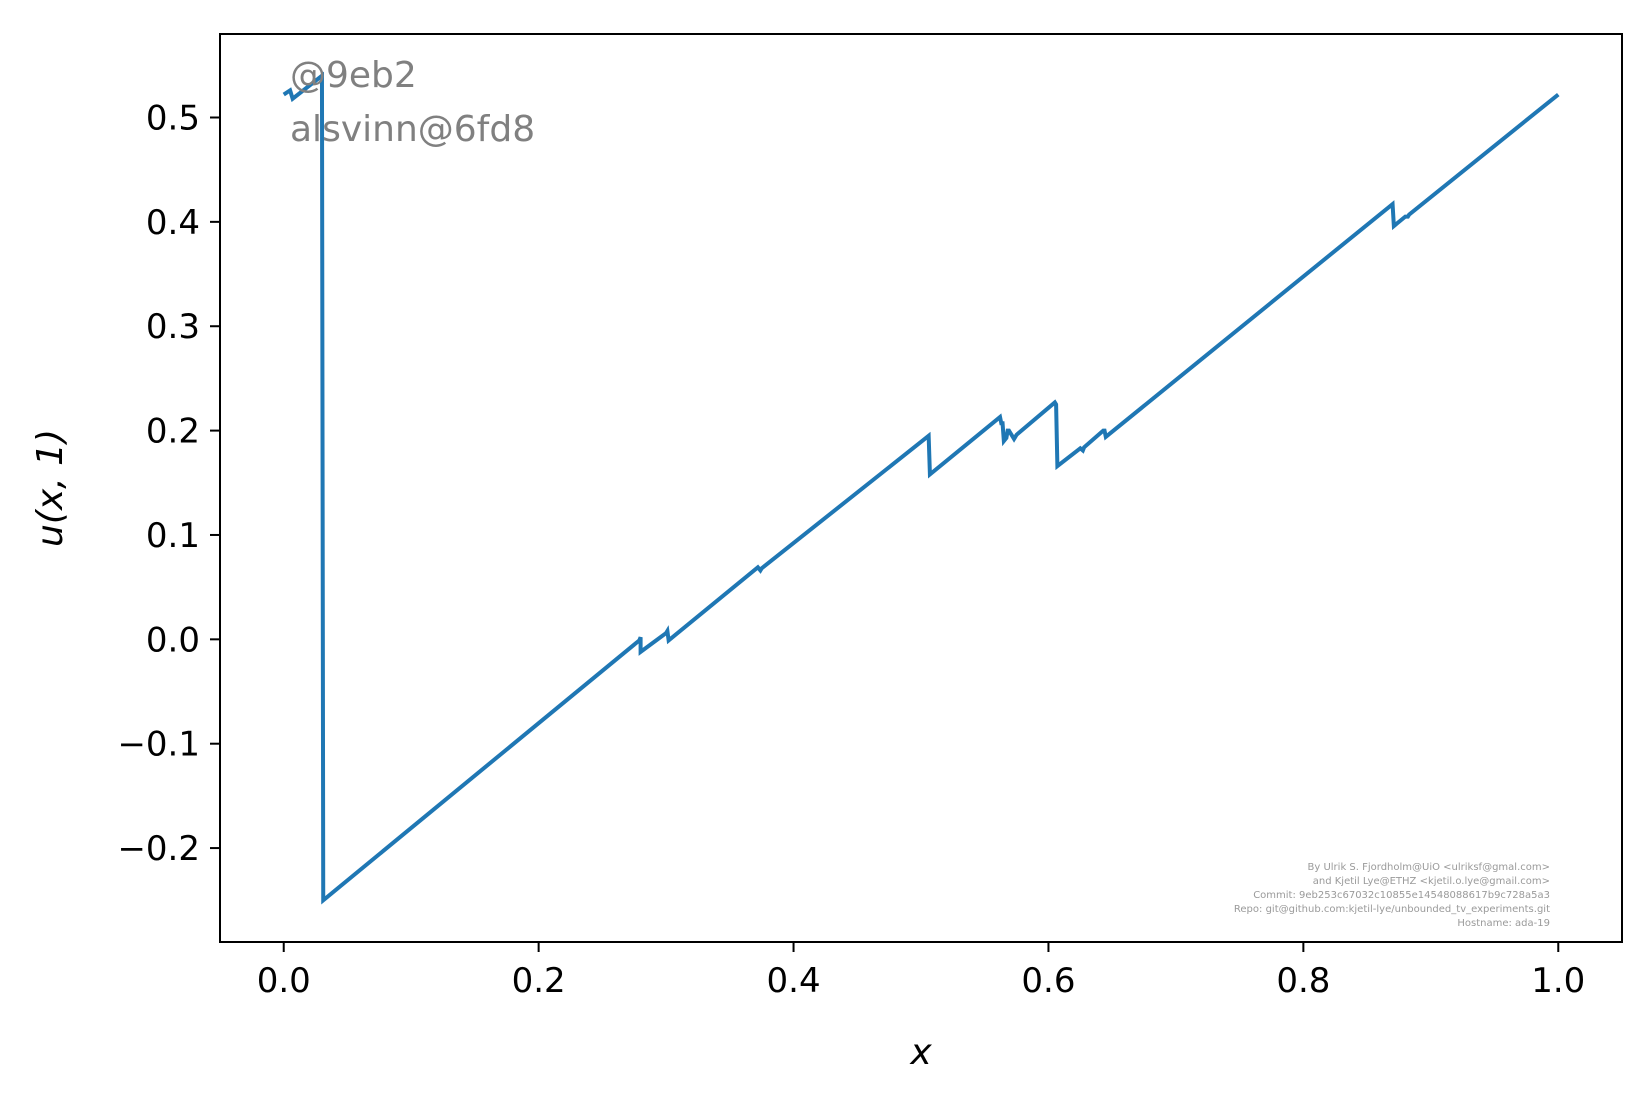  What do you see at coordinates (173, 223) in the screenshot?
I see `y-tick-label: 0.4` at bounding box center [173, 223].